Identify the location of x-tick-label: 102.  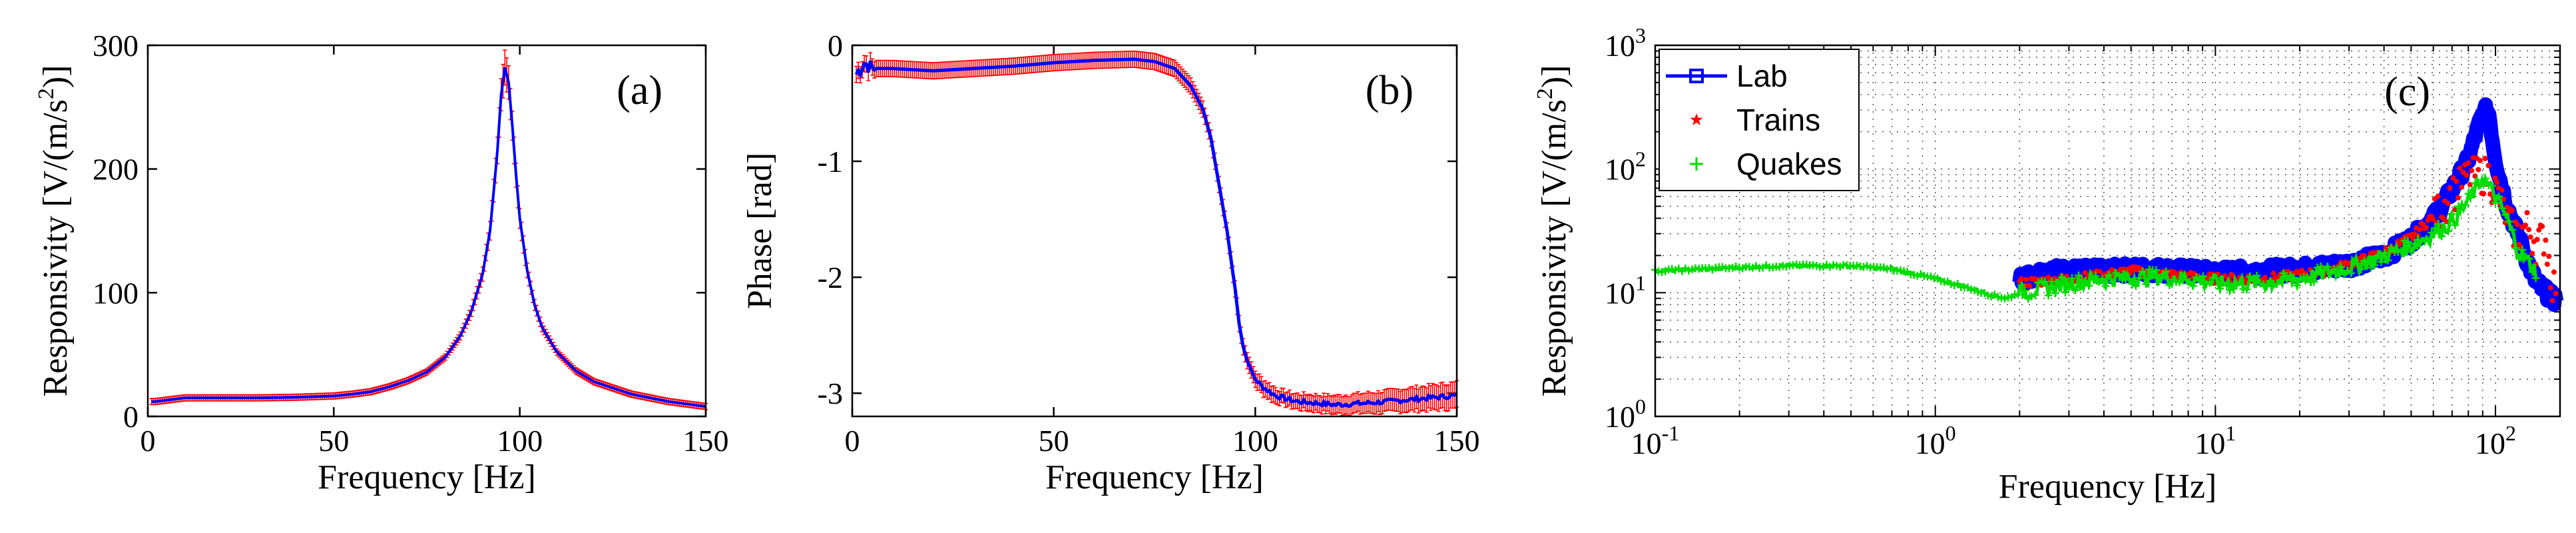
(2495, 440).